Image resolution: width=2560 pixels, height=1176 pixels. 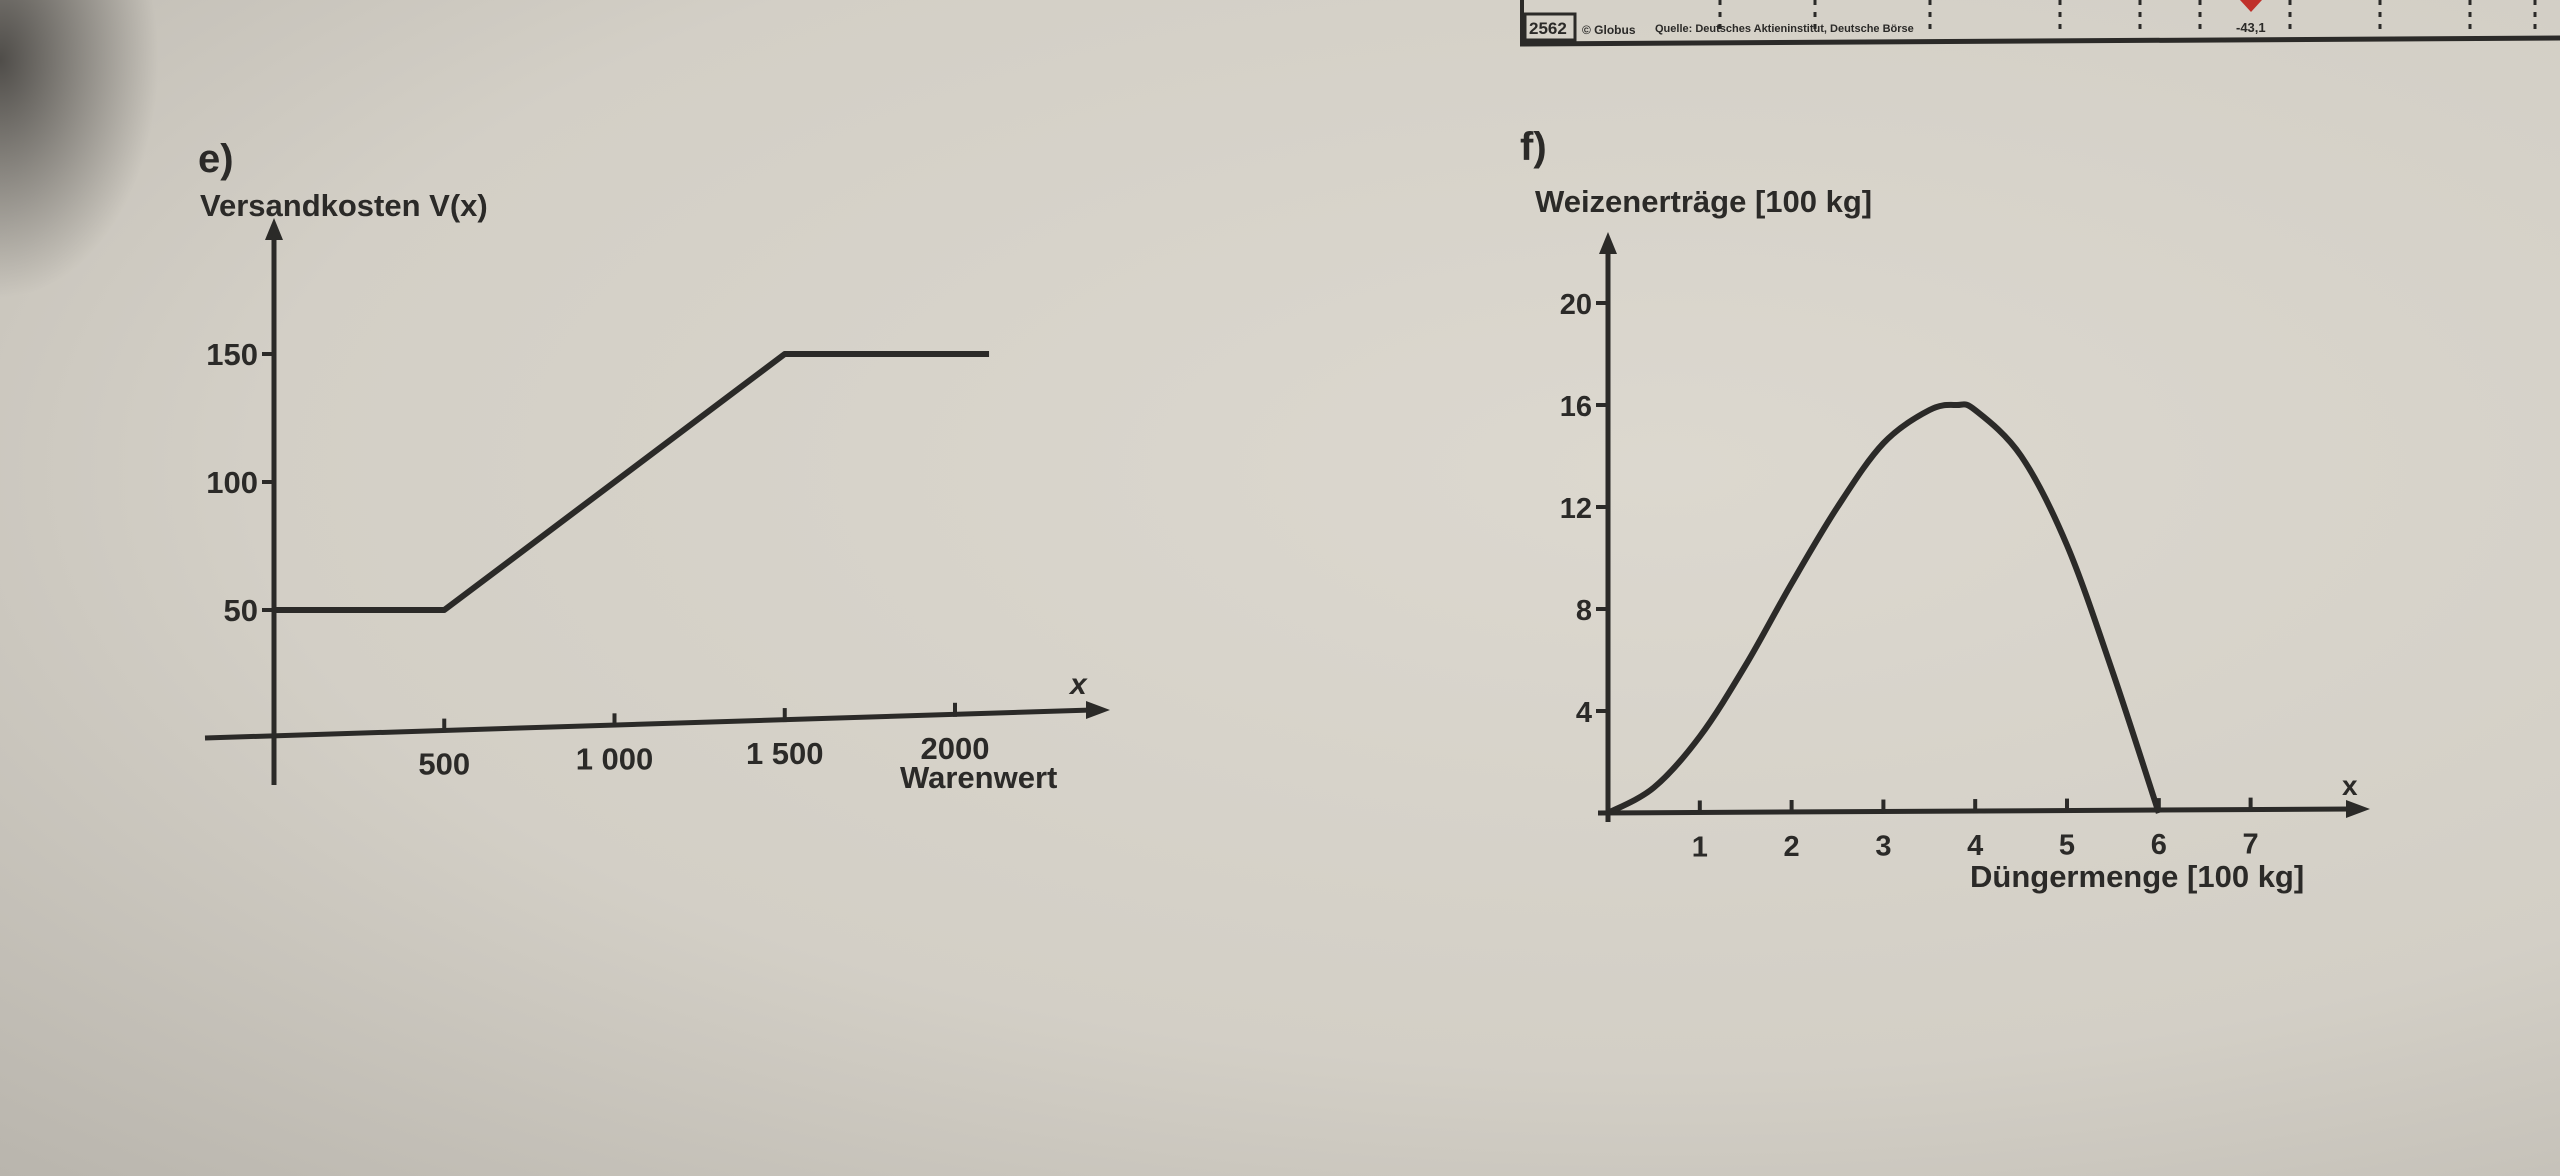 What do you see at coordinates (241, 610) in the screenshot?
I see `y-tick-label: 50` at bounding box center [241, 610].